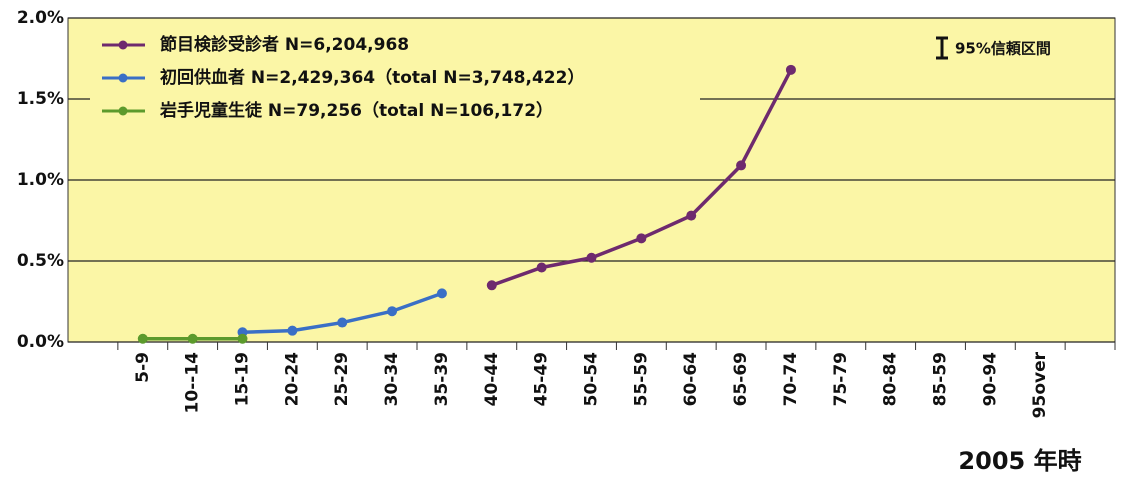 Image resolution: width=1122 pixels, height=478 pixels. I want to click on legend-label: 岩手児童生徒 N=79,256（total N=106,172）, so click(356, 110).